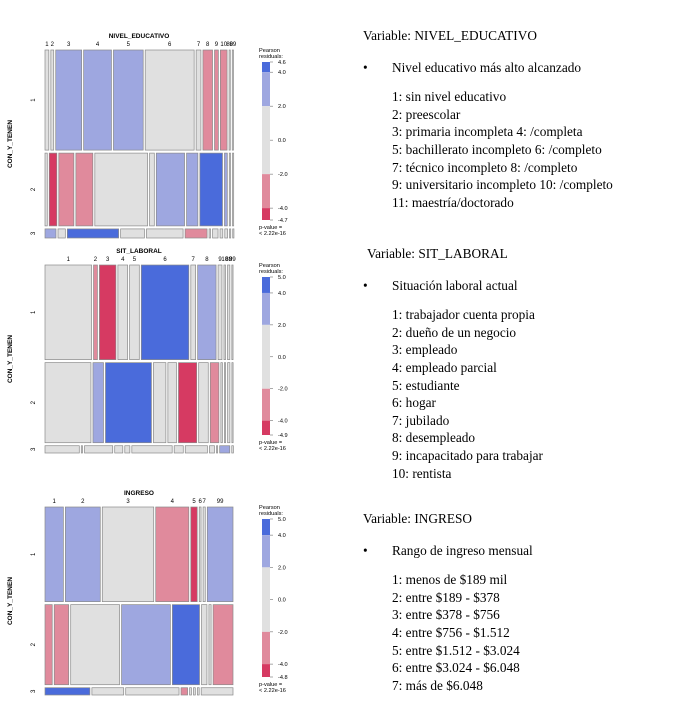  Describe the element at coordinates (283, 665) in the screenshot. I see `legend-tick-label: -4.0` at that location.